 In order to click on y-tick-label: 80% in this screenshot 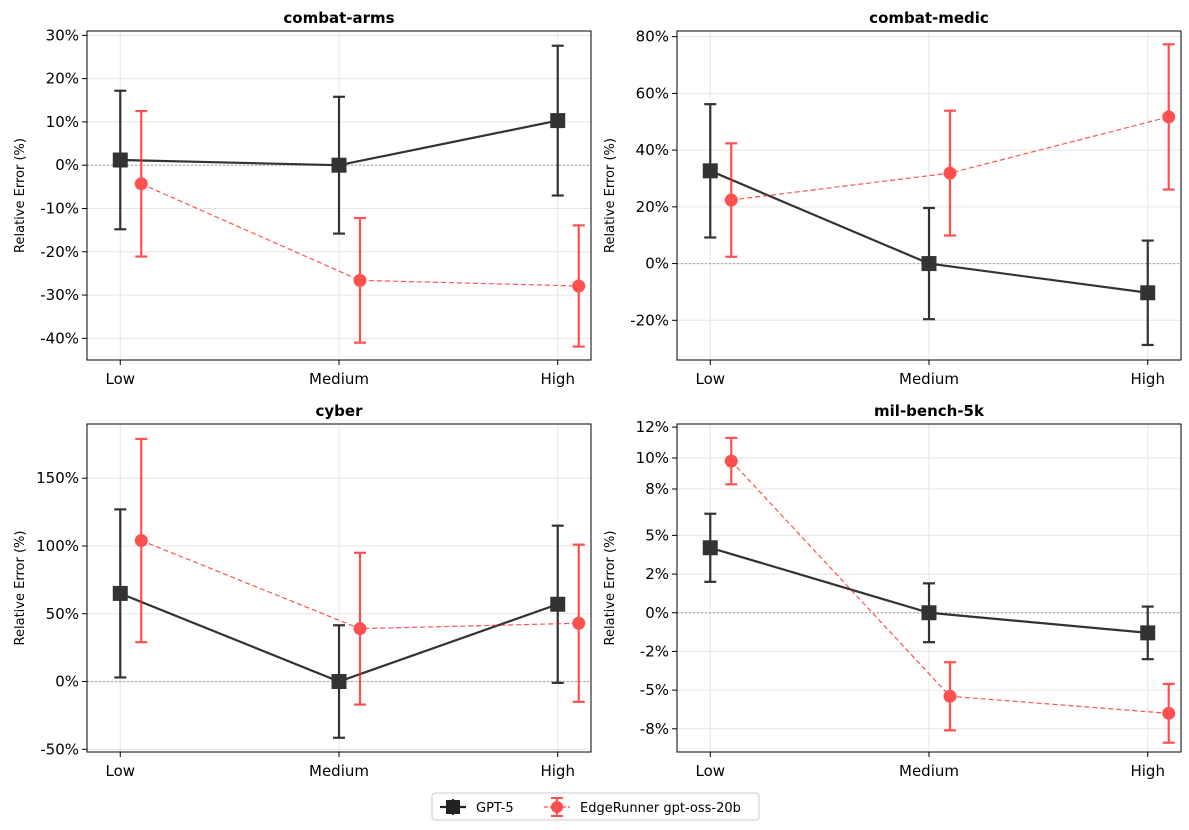, I will do `click(652, 37)`.